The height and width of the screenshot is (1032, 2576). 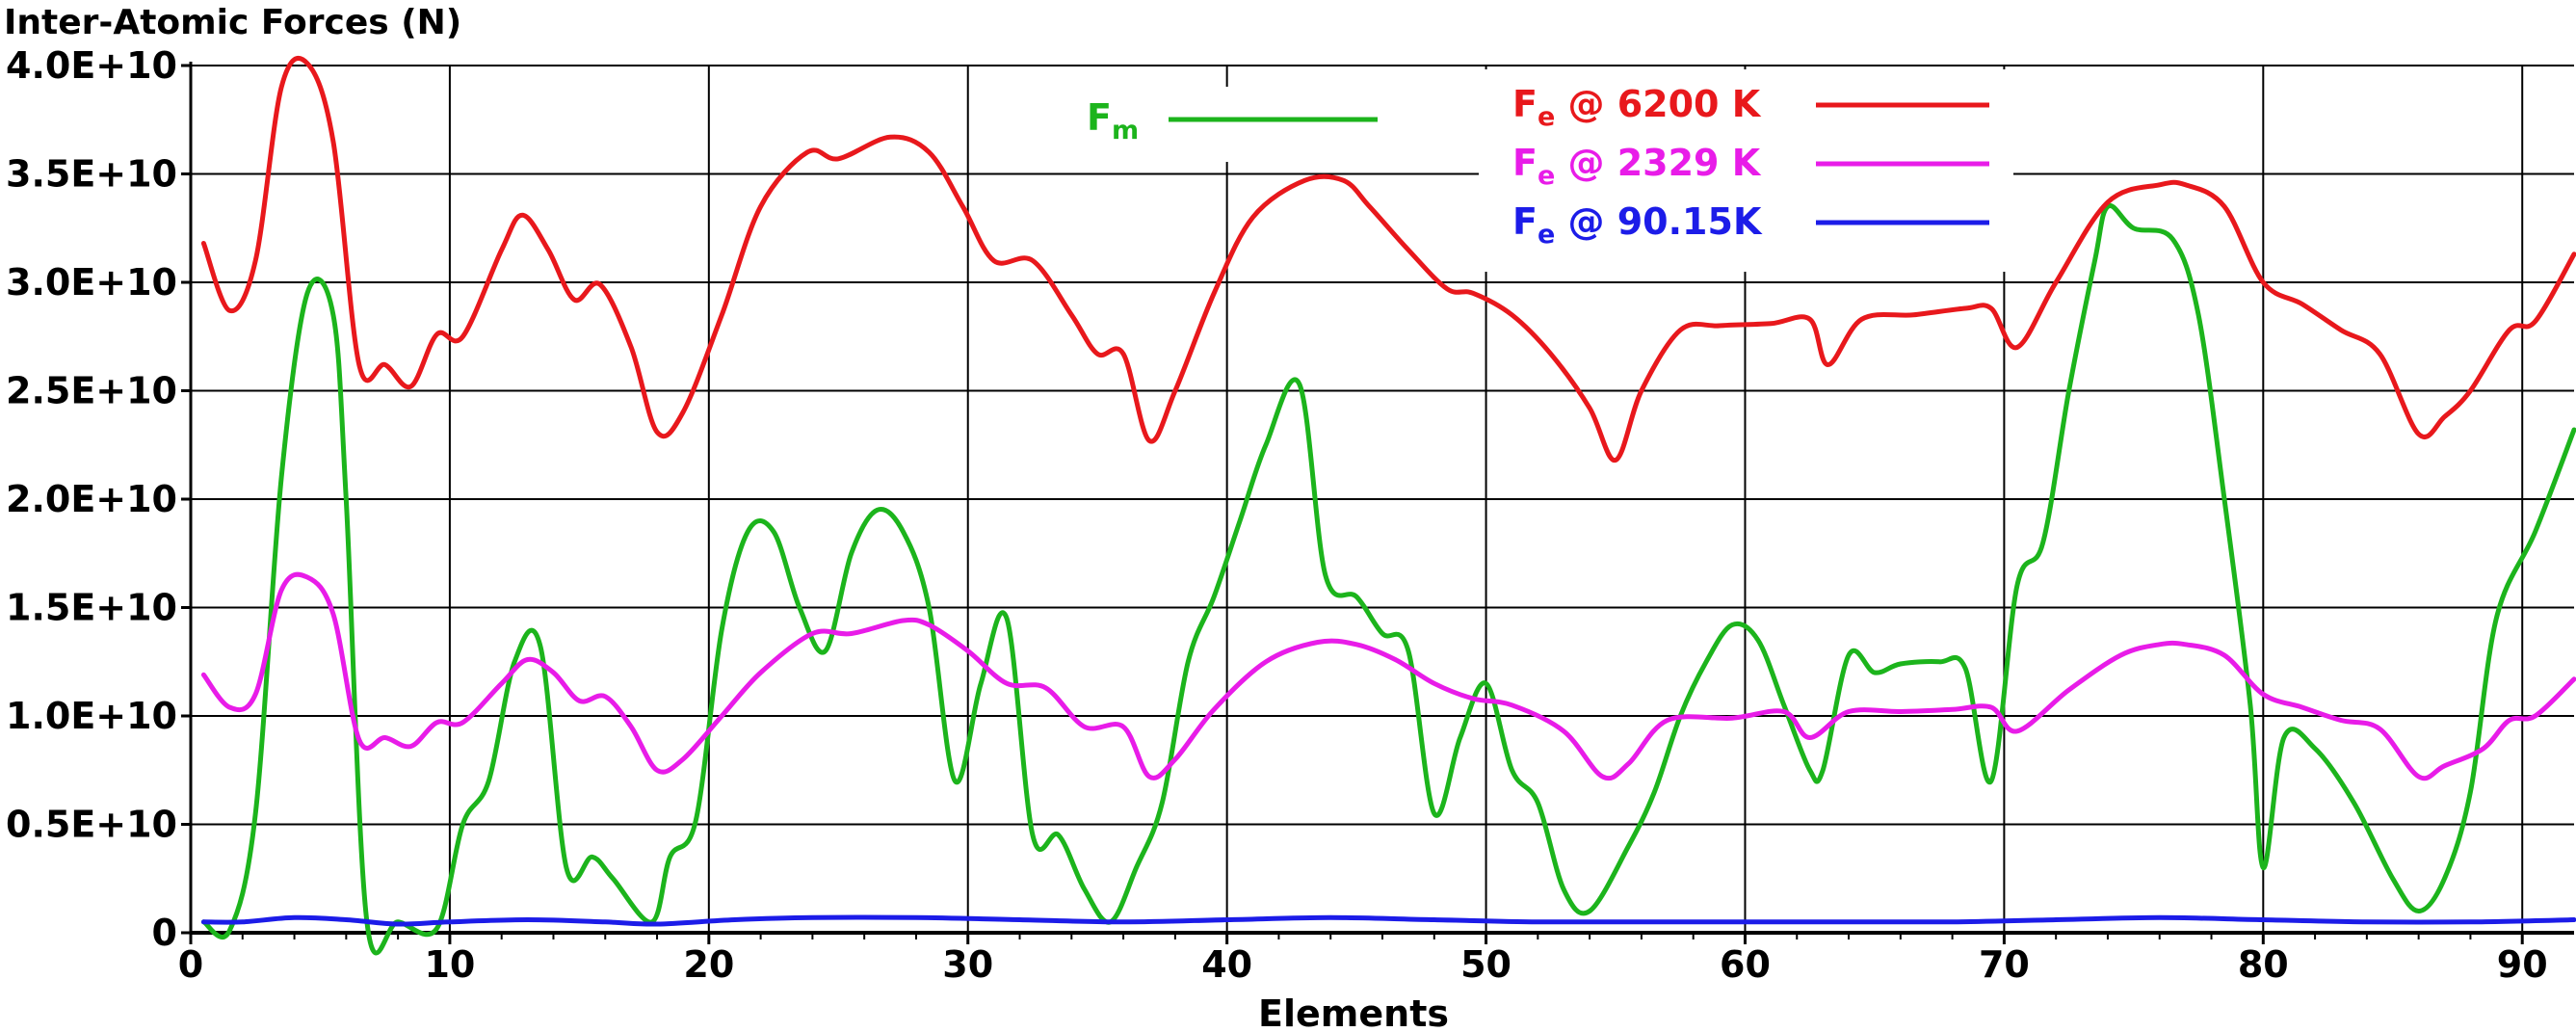 I want to click on x-axis-label: Elements, so click(x=1353, y=1012).